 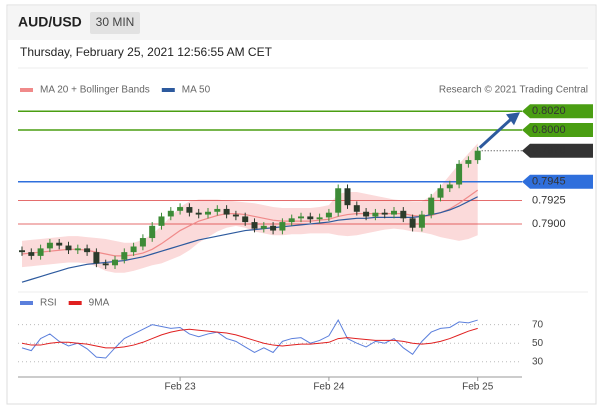 What do you see at coordinates (196, 90) in the screenshot?
I see `legend-label: MA 50` at bounding box center [196, 90].